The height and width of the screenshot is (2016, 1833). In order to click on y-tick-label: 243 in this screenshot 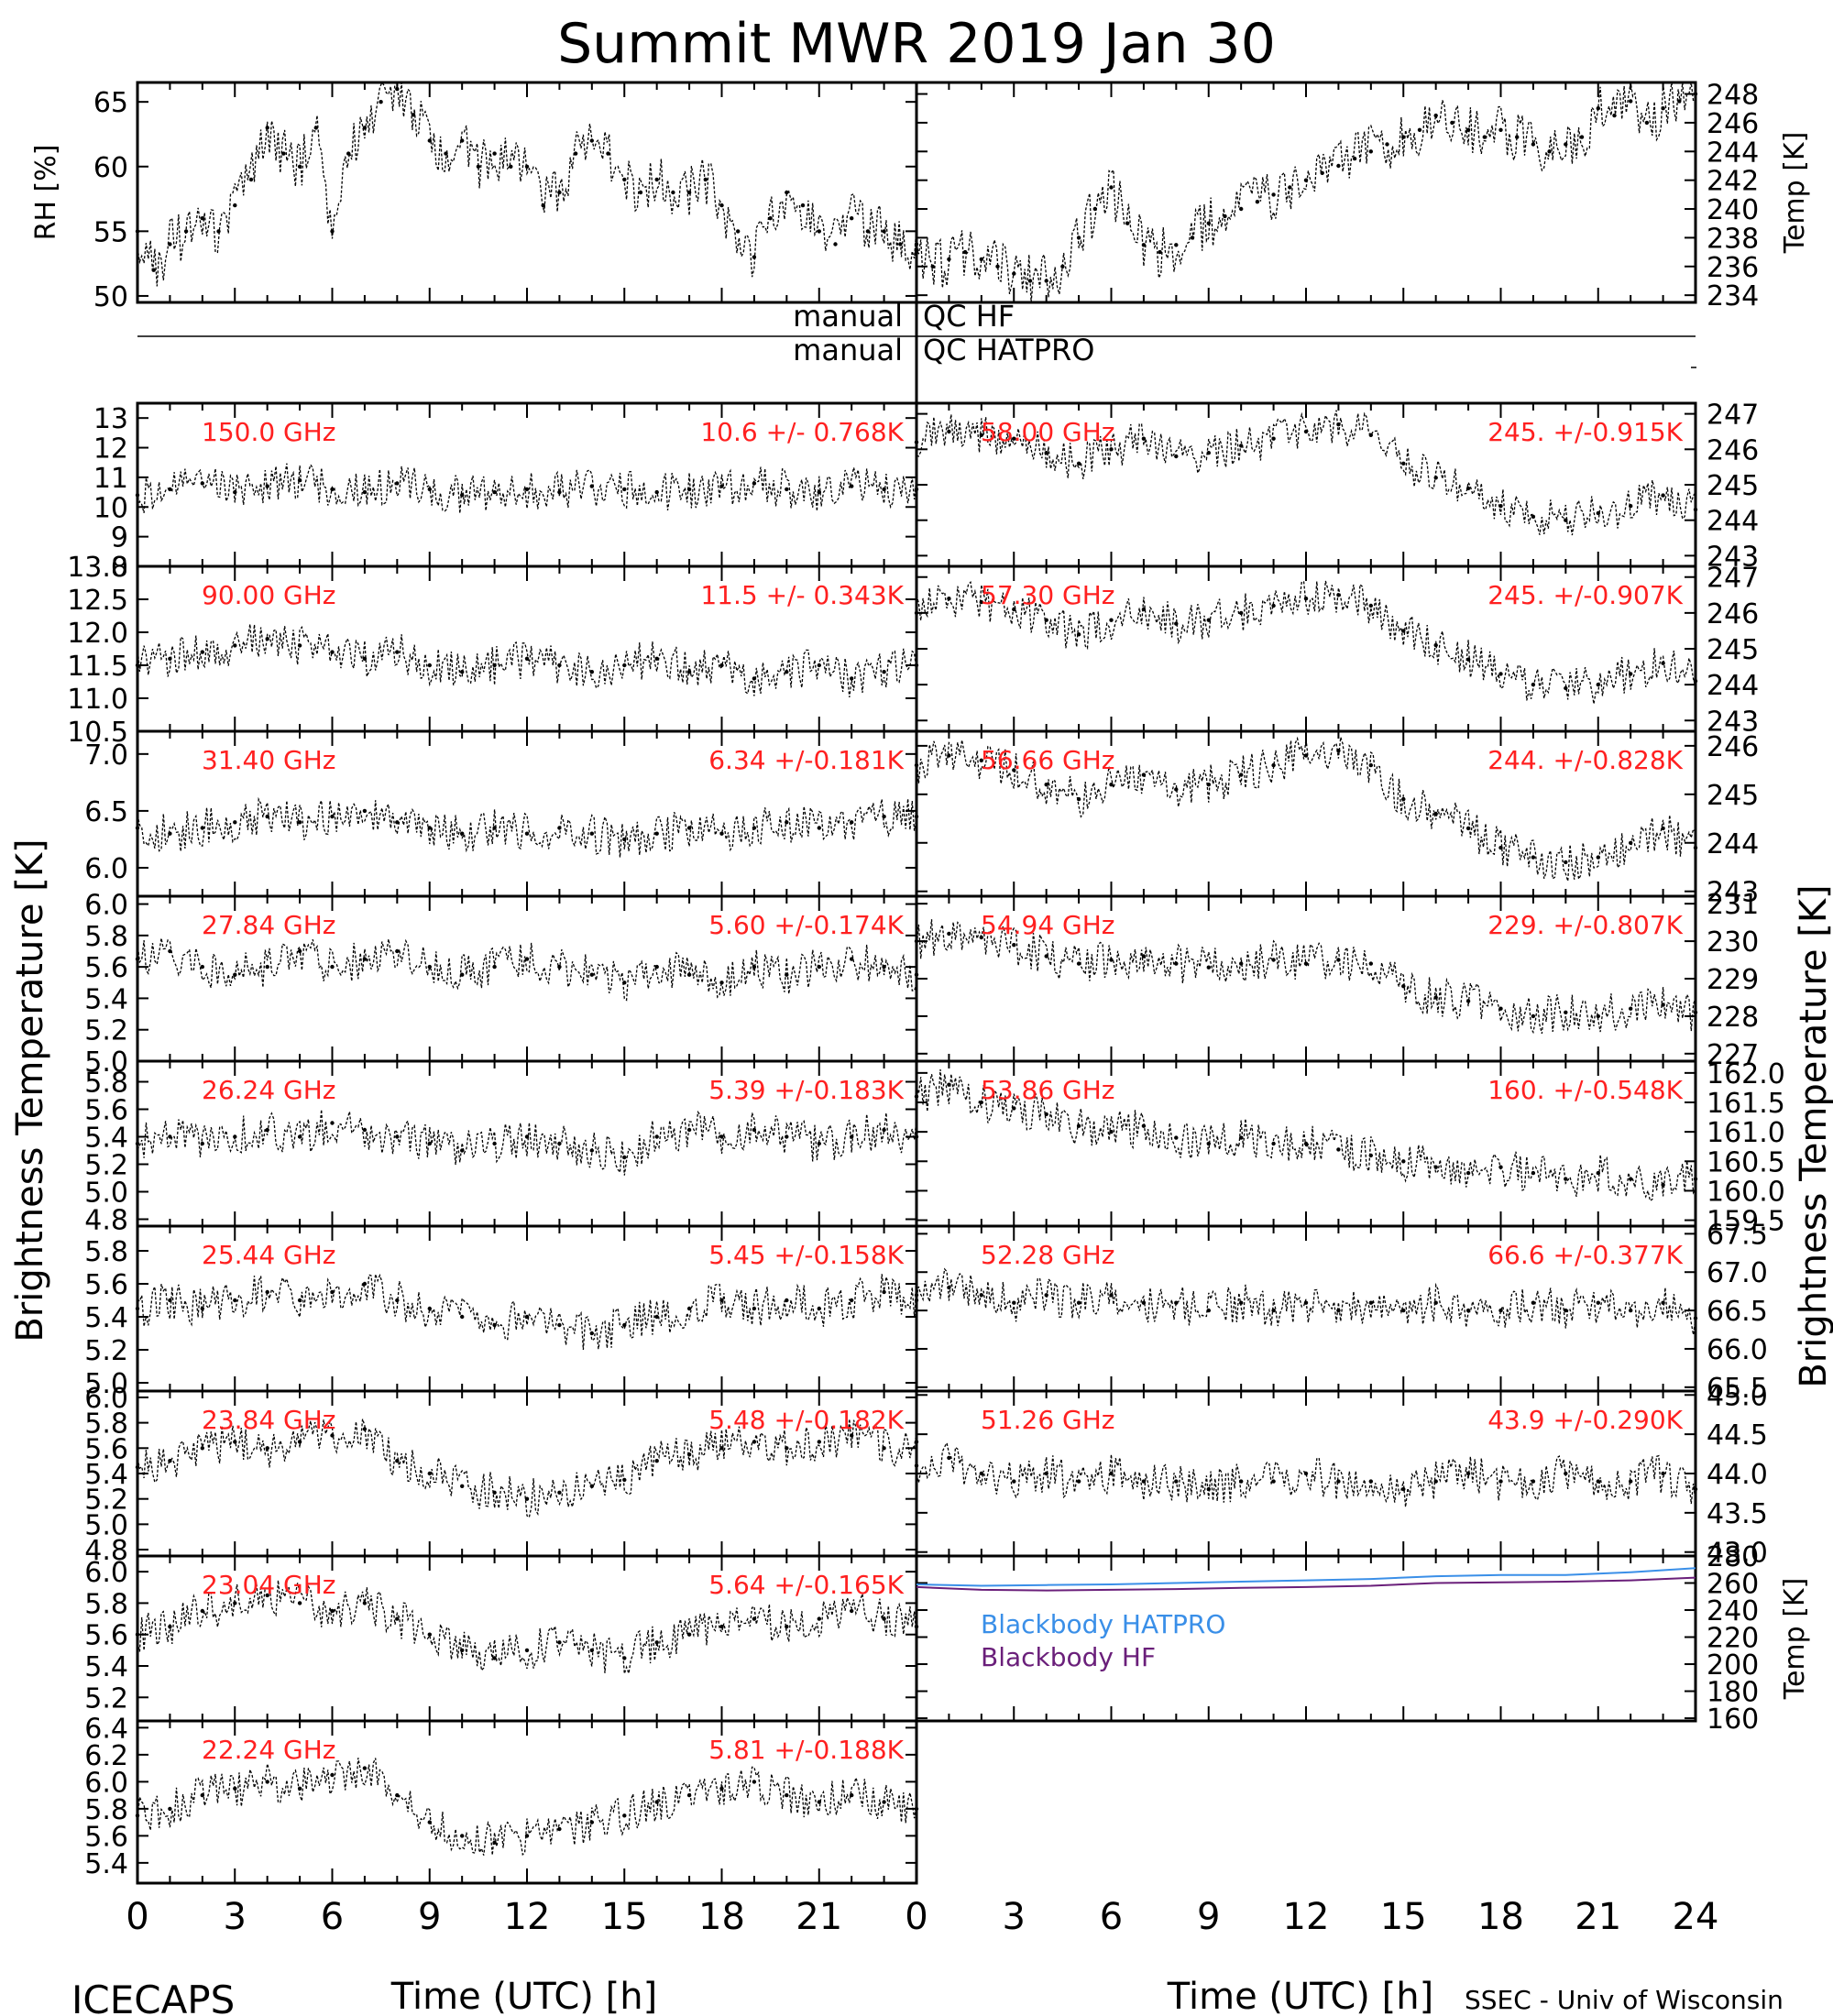, I will do `click(1733, 893)`.